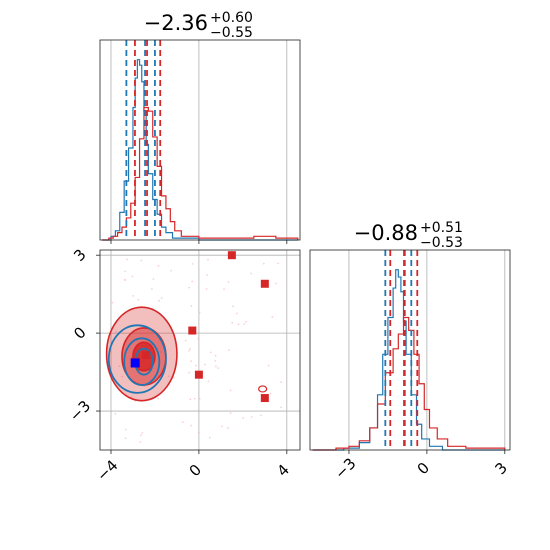 Image resolution: width=550 pixels, height=550 pixels. I want to click on joint-xtick-label-1: 0, so click(195, 470).